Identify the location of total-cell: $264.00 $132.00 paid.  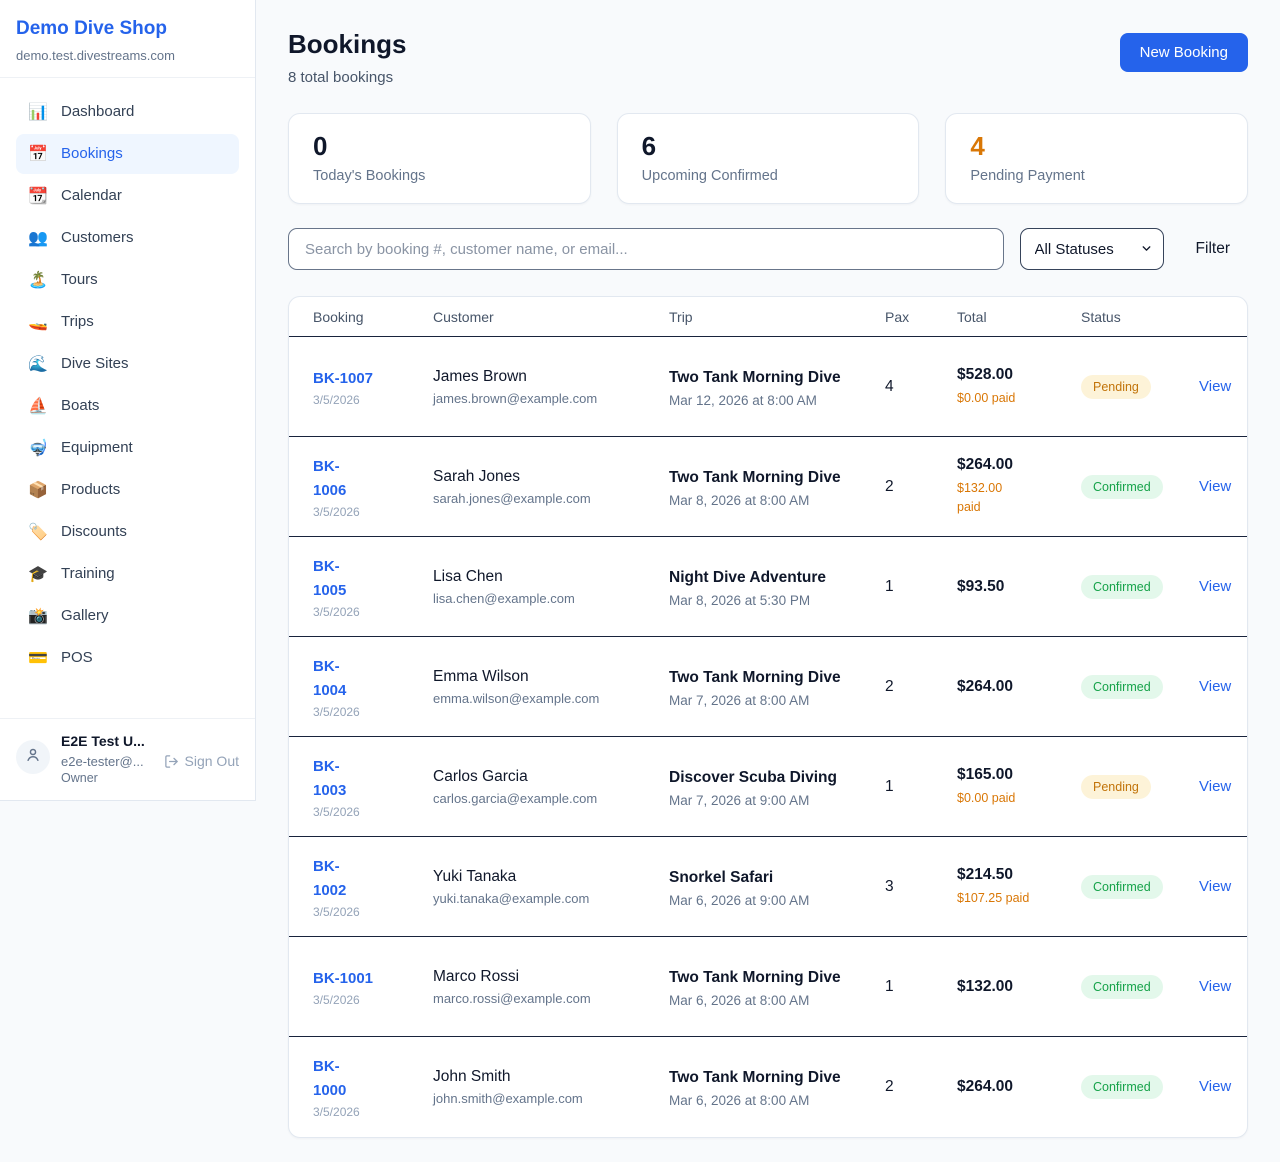
(1011, 487).